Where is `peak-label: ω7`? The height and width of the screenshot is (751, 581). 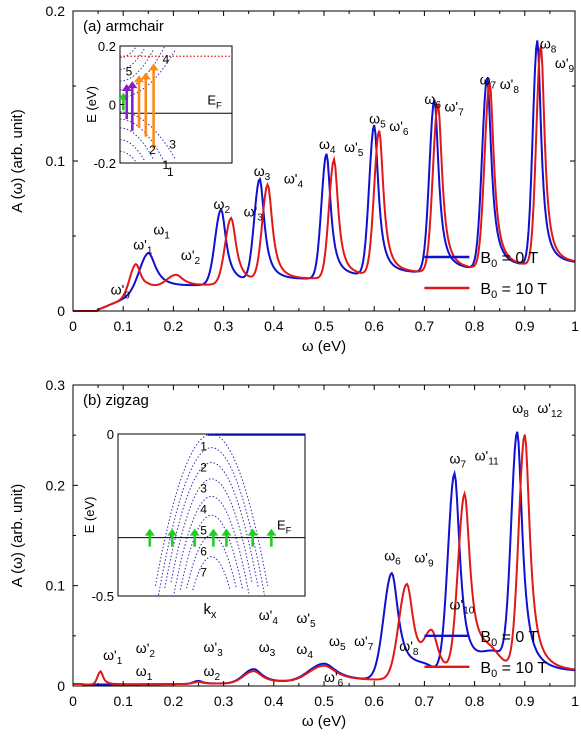 peak-label: ω7 is located at coordinates (488, 82).